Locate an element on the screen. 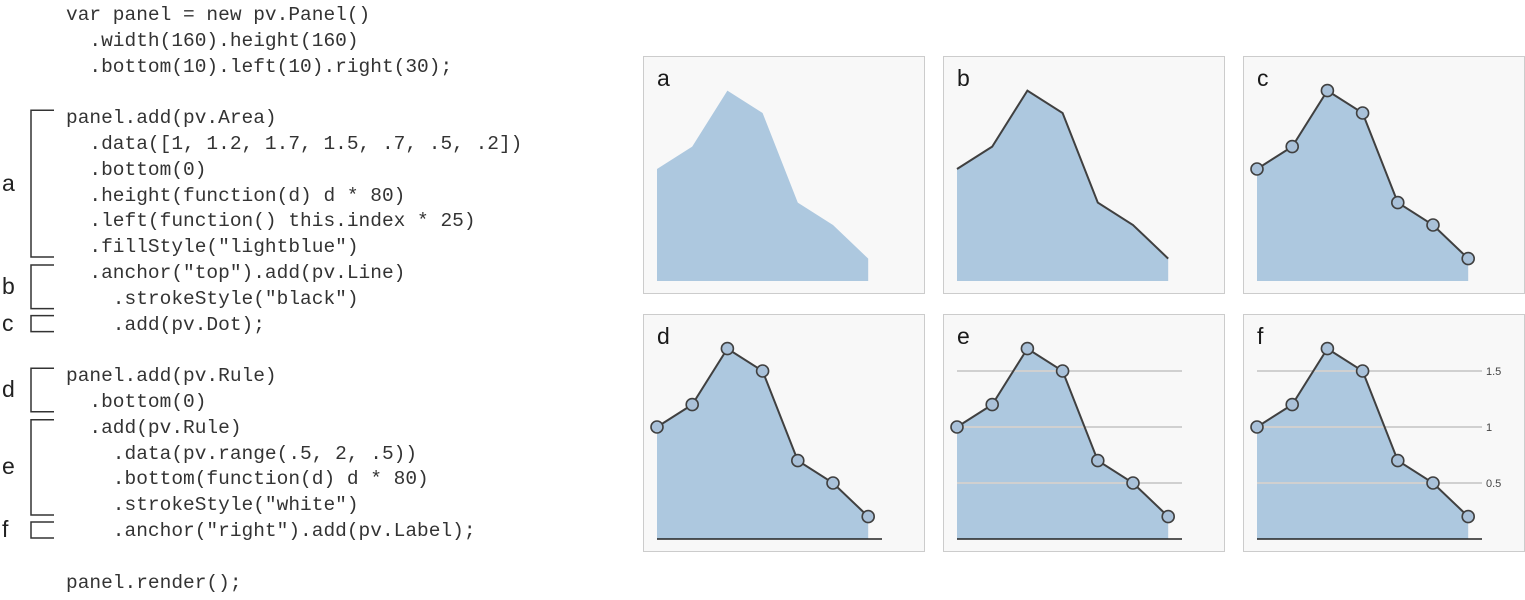  code-line: .left(function() this.index * 25) is located at coordinates (271, 221).